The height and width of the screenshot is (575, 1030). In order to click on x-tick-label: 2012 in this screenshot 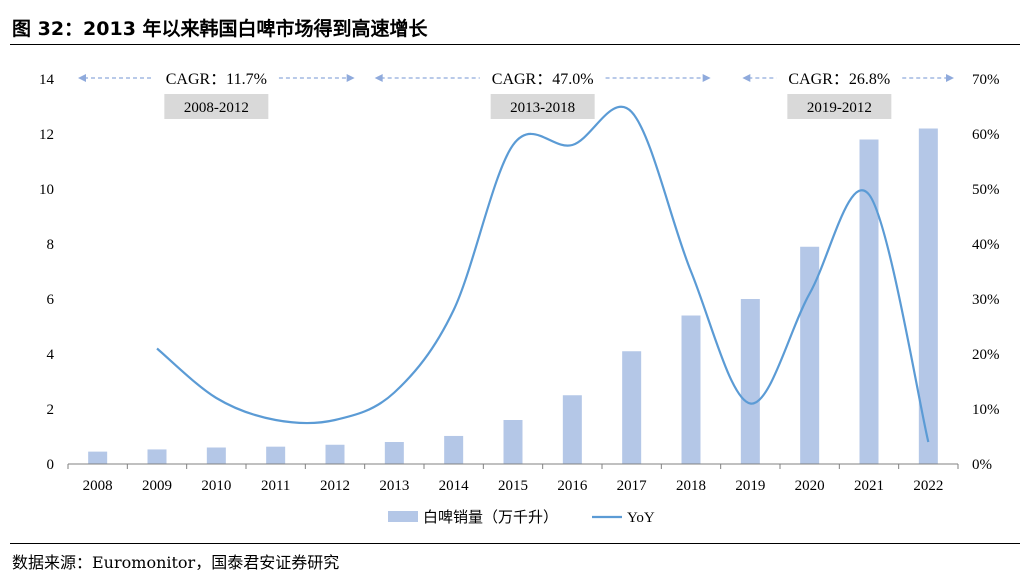, I will do `click(335, 486)`.